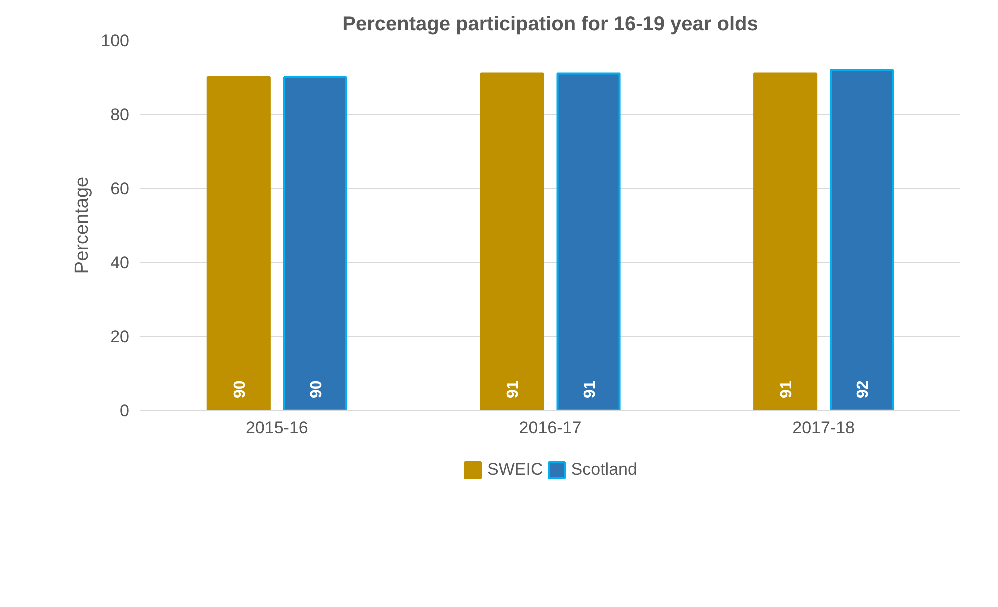 The image size is (998, 607). Describe the element at coordinates (550, 428) in the screenshot. I see `x-tick-label: 2016-17` at that location.